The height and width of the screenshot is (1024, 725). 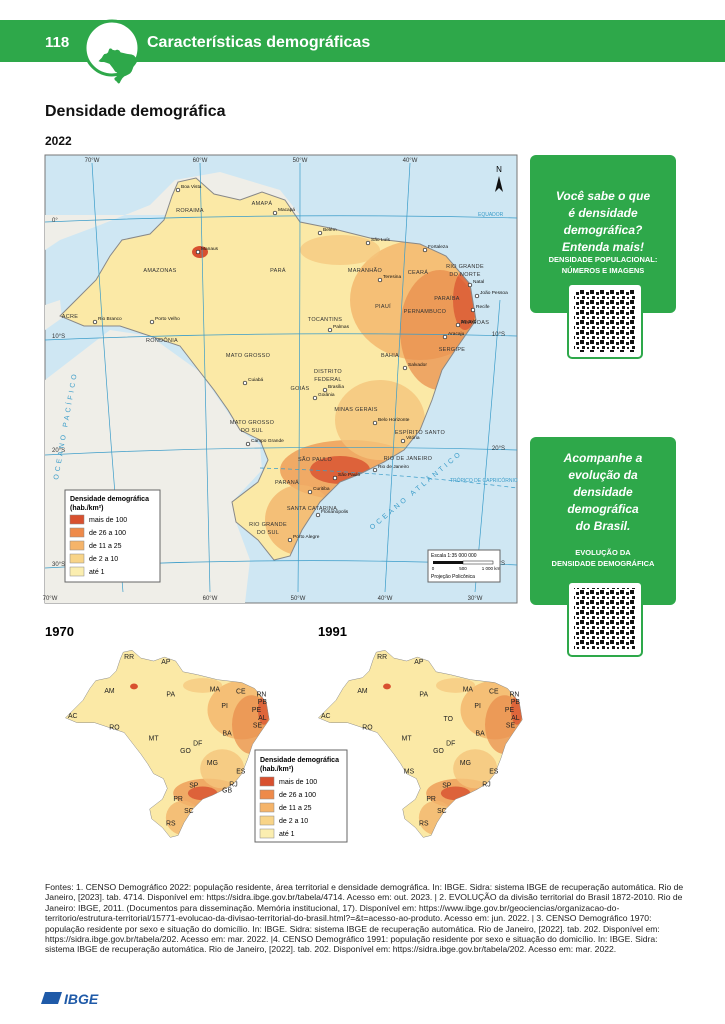 What do you see at coordinates (475, 599) in the screenshot?
I see `longitude-label: 30°W` at bounding box center [475, 599].